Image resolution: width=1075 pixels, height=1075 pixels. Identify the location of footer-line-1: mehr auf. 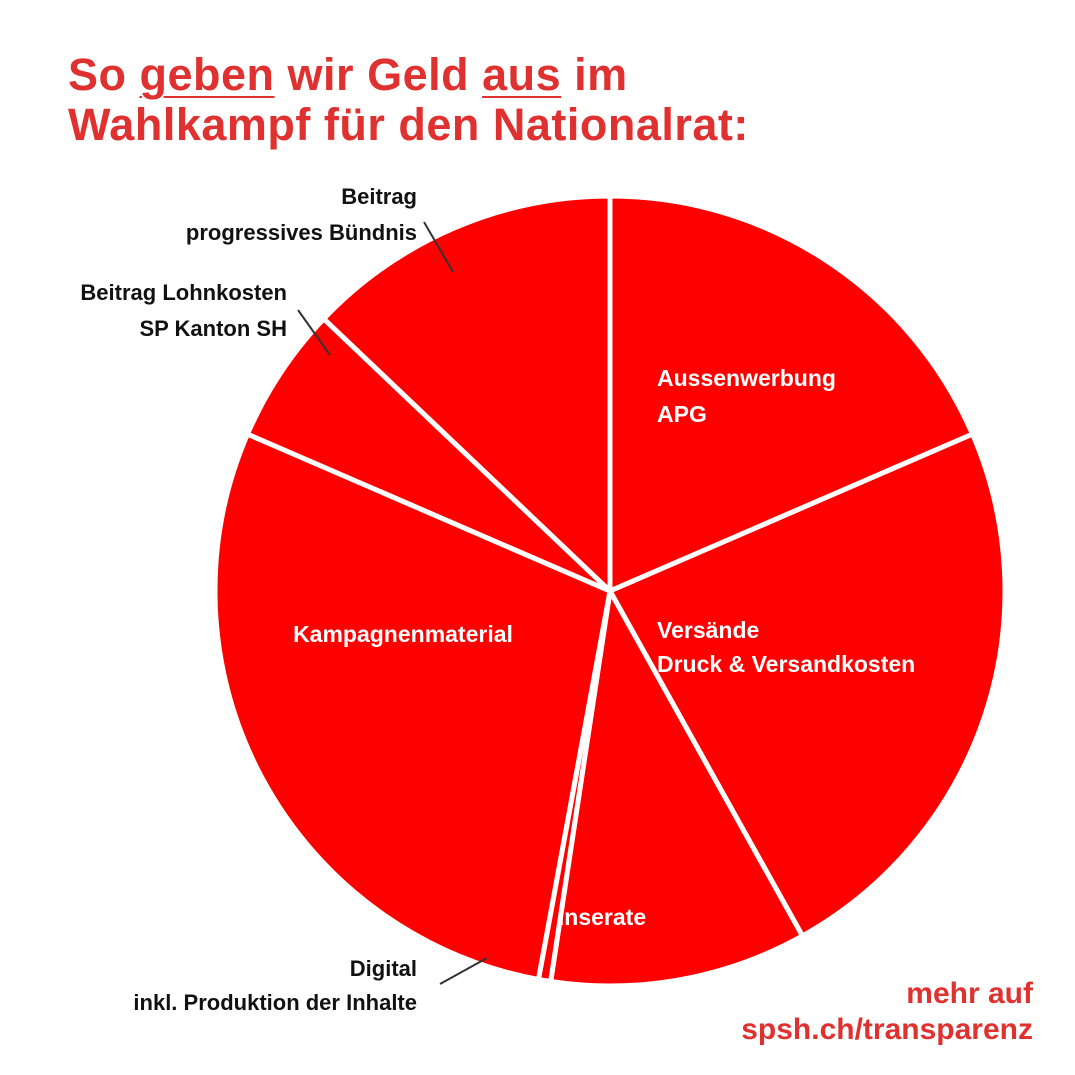
(969, 993).